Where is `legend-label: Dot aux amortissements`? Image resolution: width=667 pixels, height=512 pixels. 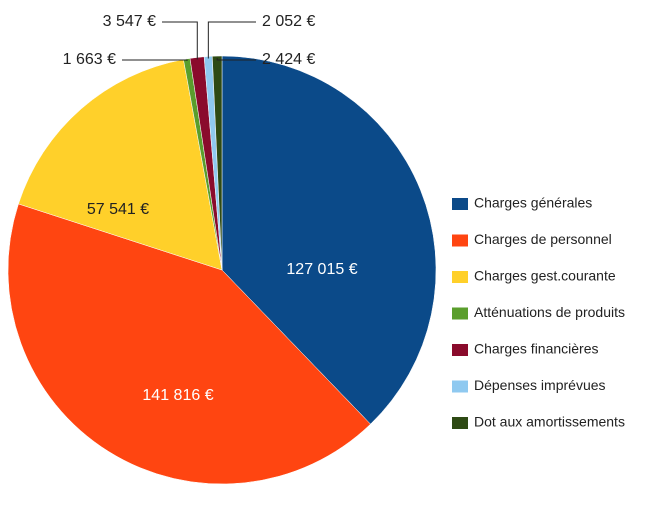
legend-label: Dot aux amortissements is located at coordinates (549, 422).